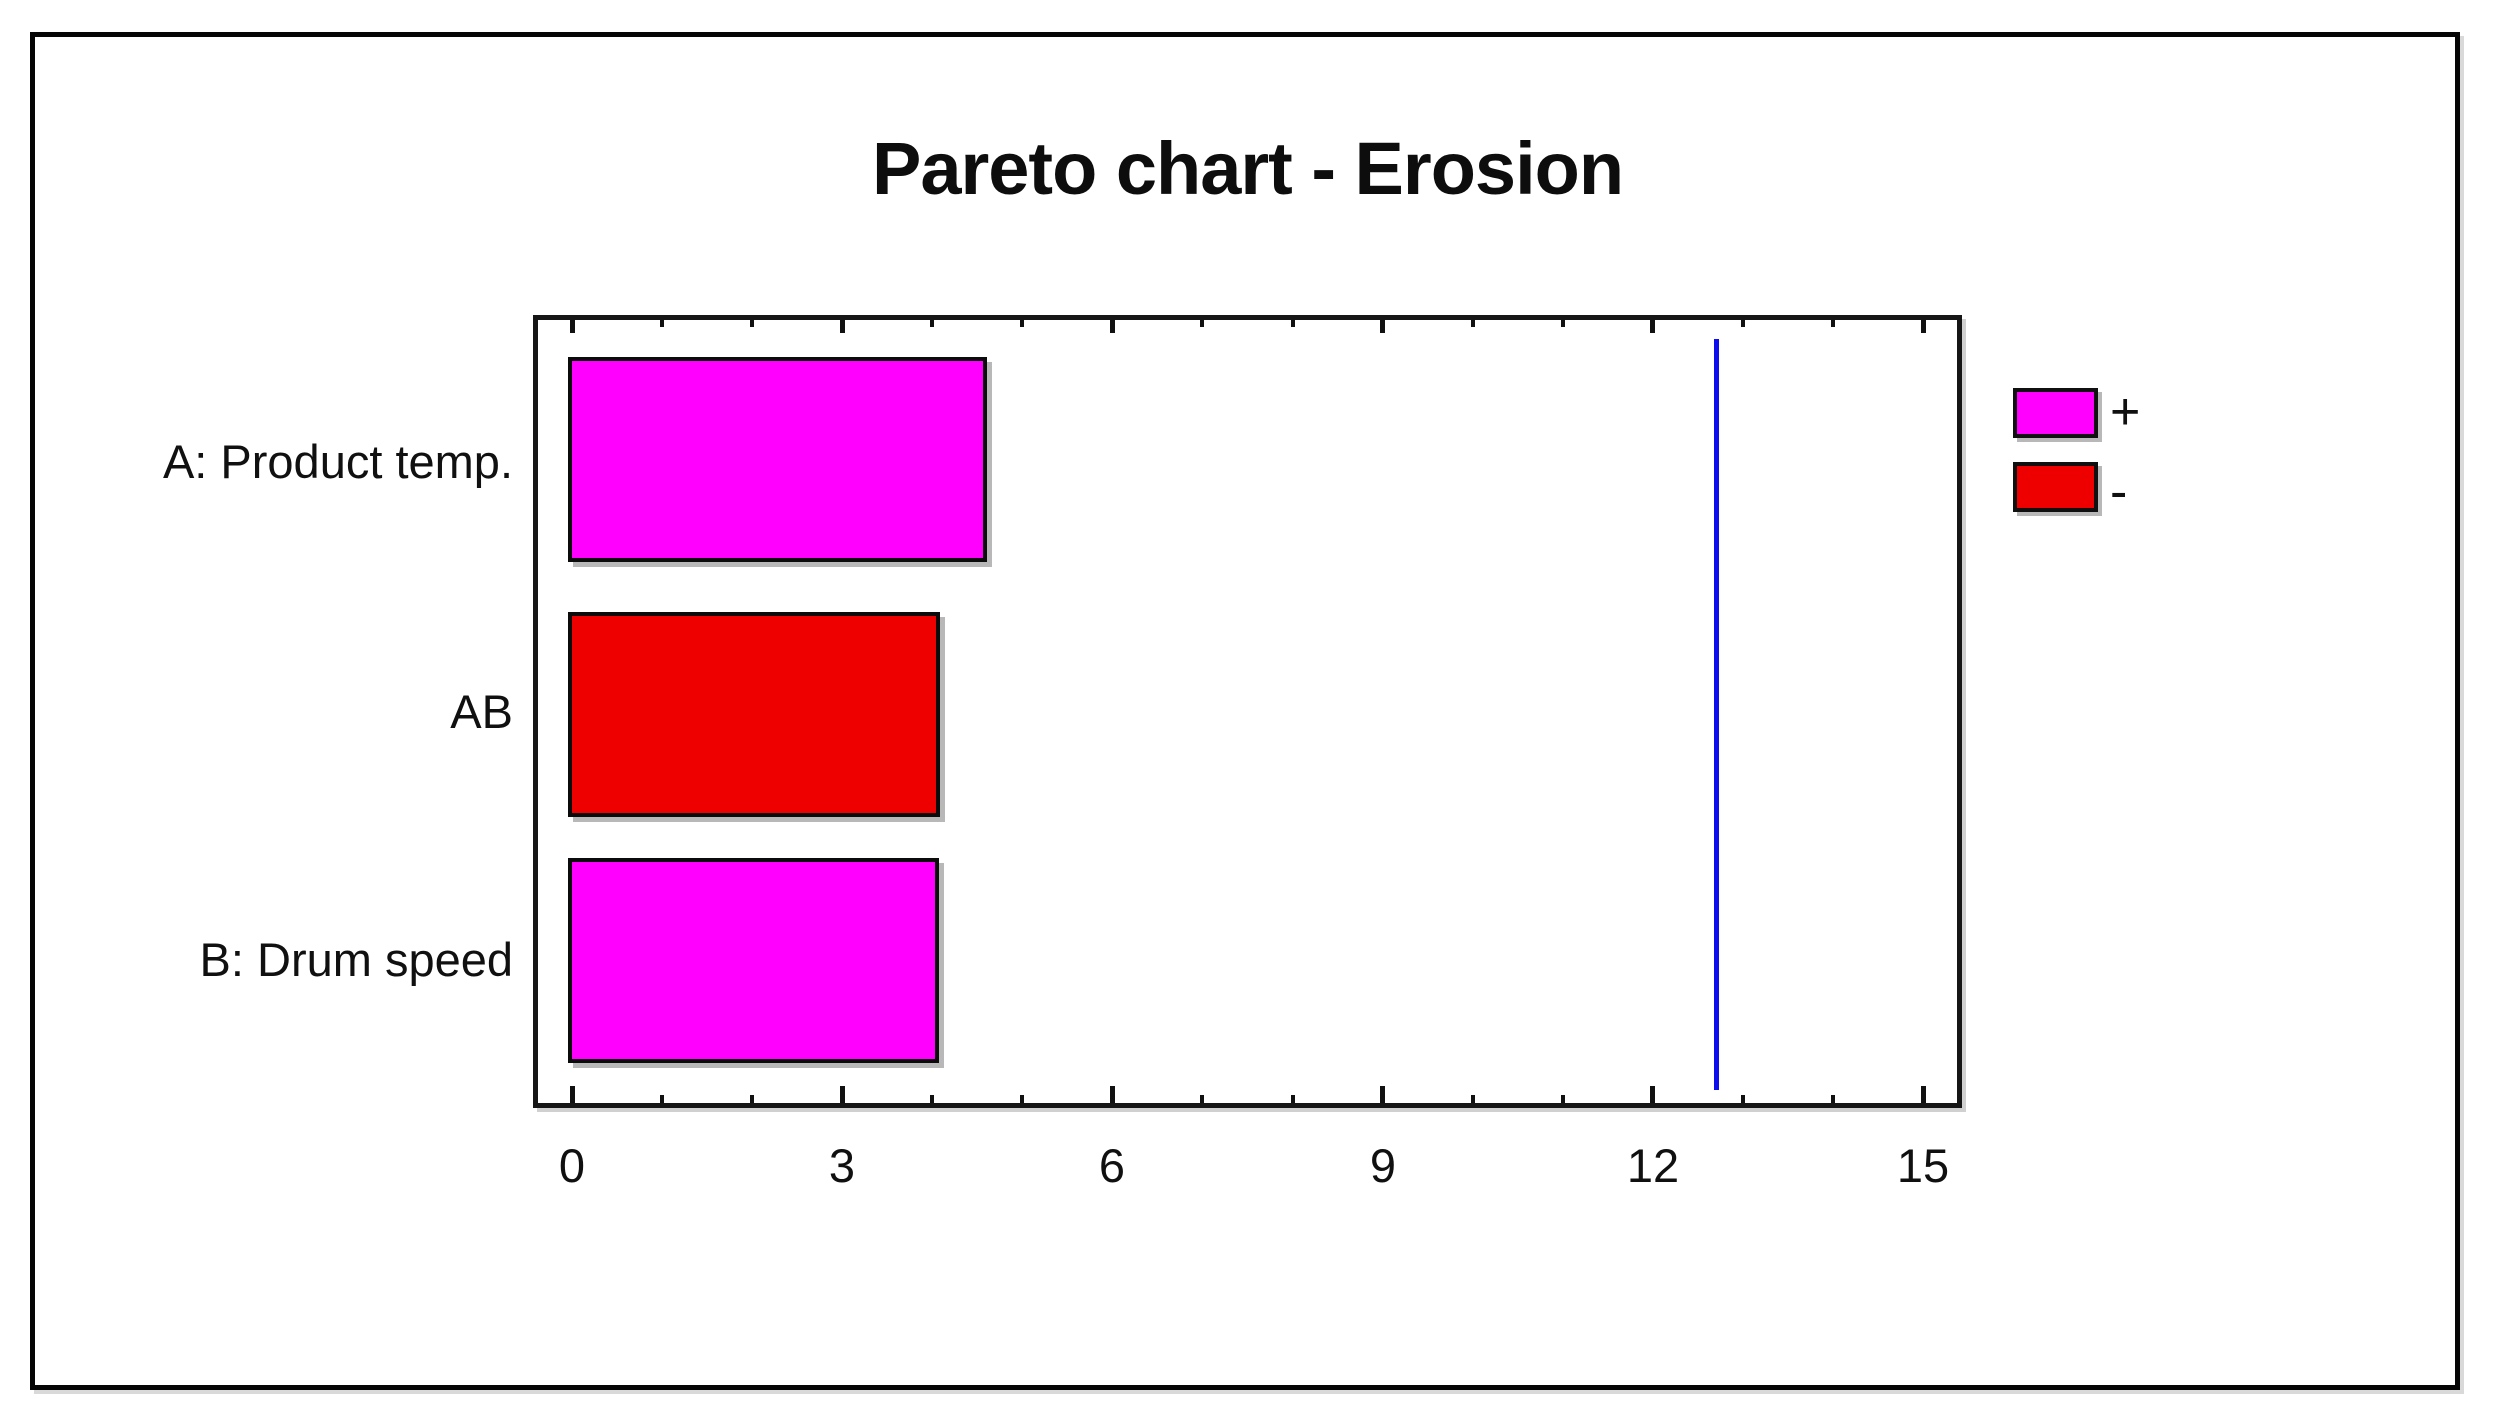 The image size is (2501, 1419). What do you see at coordinates (572, 1165) in the screenshot?
I see `x-axis-tick-label-0: 0` at bounding box center [572, 1165].